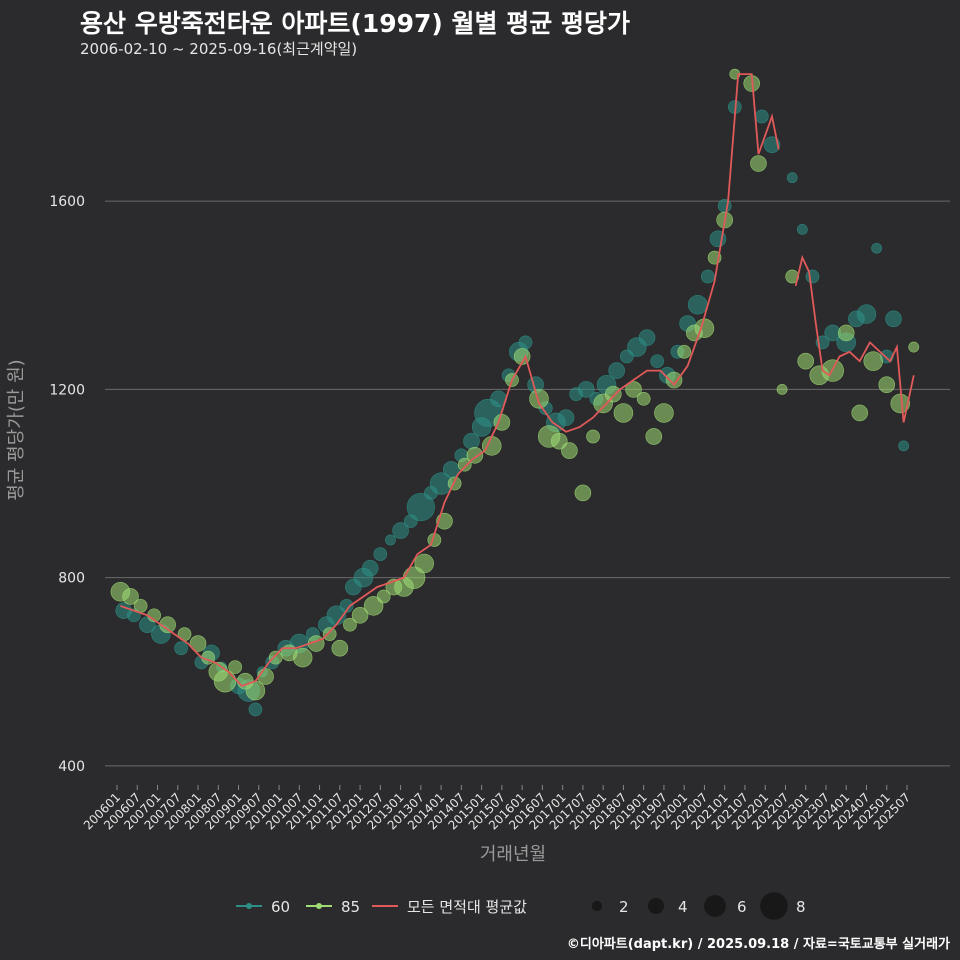 This screenshot has width=960, height=960. What do you see at coordinates (355, 23) in the screenshot?
I see `chart-title: 용산 우방죽전타운 아파트(1997) 월별 평균 평당가` at bounding box center [355, 23].